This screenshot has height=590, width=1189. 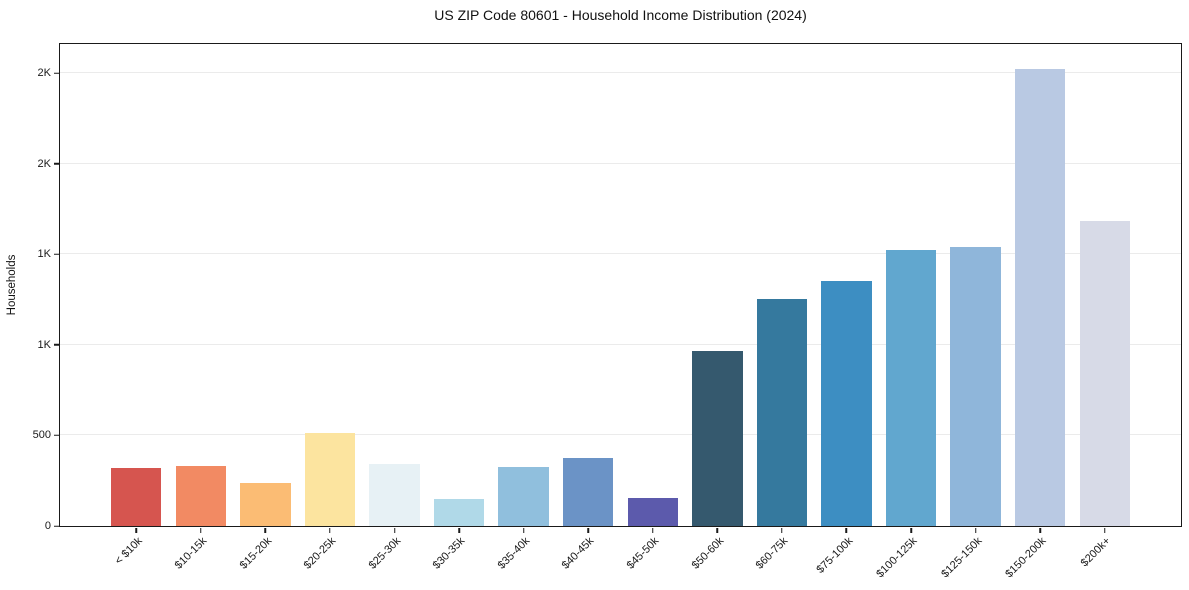 I want to click on y-tick-label: 500, so click(x=41, y=435).